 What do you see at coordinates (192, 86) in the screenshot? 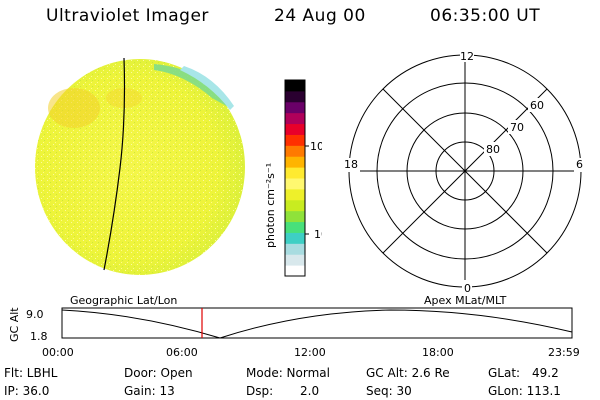
I see `dayside-glow` at bounding box center [192, 86].